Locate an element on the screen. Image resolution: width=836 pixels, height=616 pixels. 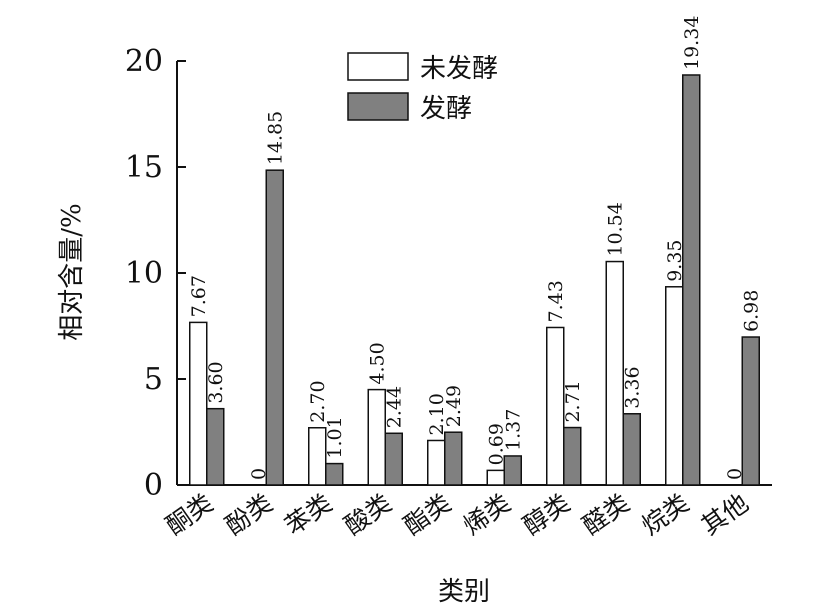
value-label: 2.44 is located at coordinates (395, 407).